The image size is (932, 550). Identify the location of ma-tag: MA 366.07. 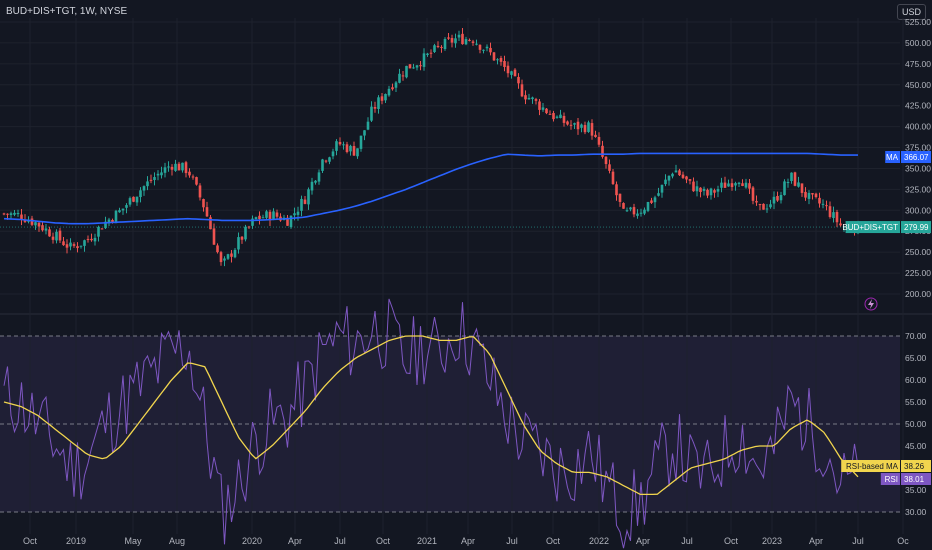
(908, 157).